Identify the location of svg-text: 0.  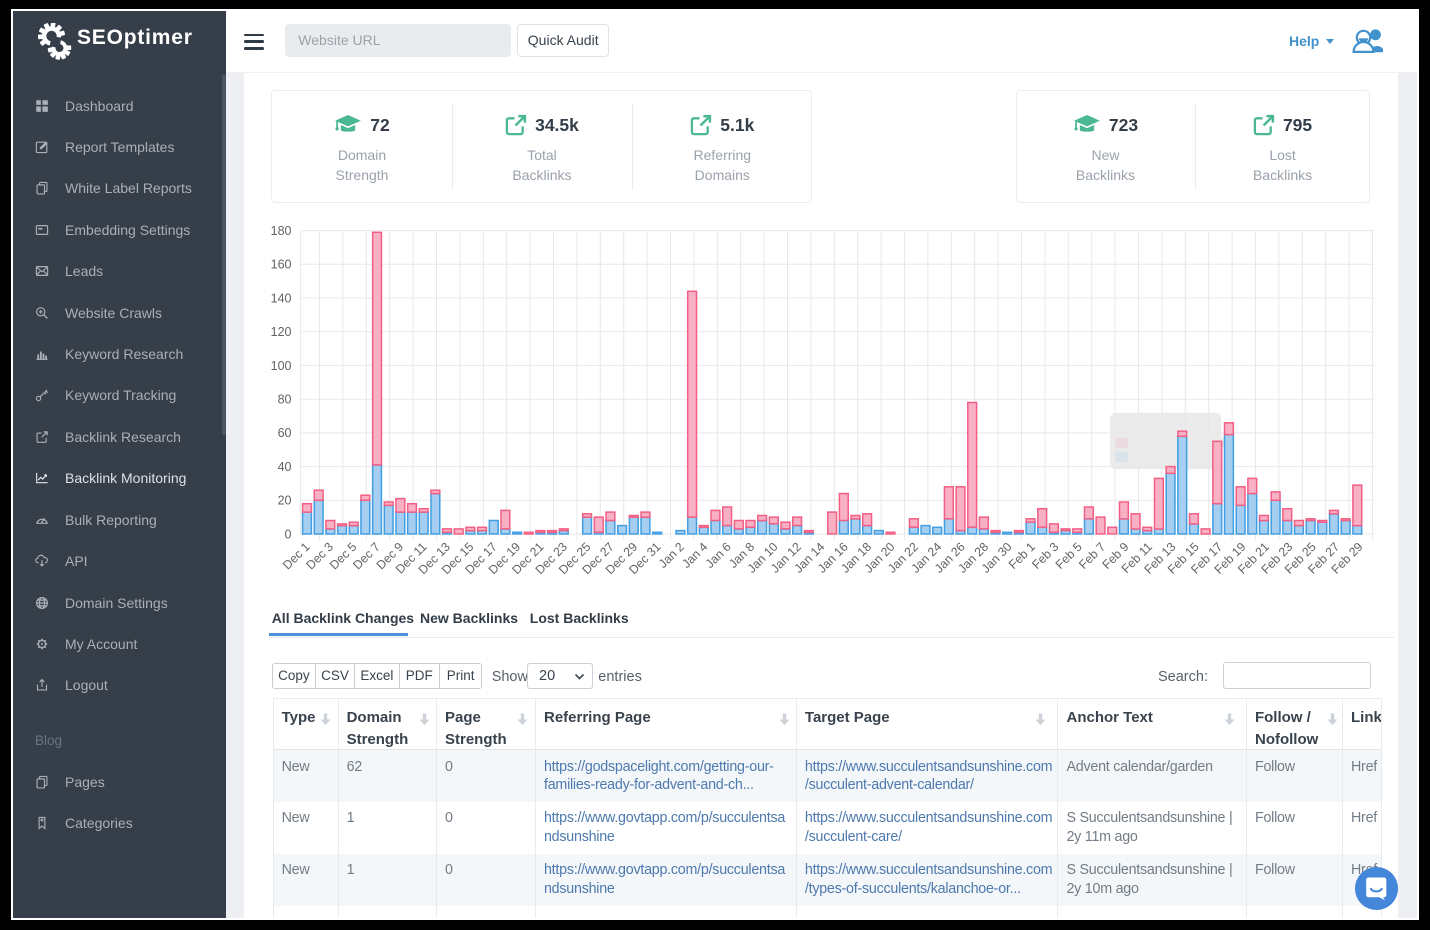
(288, 534).